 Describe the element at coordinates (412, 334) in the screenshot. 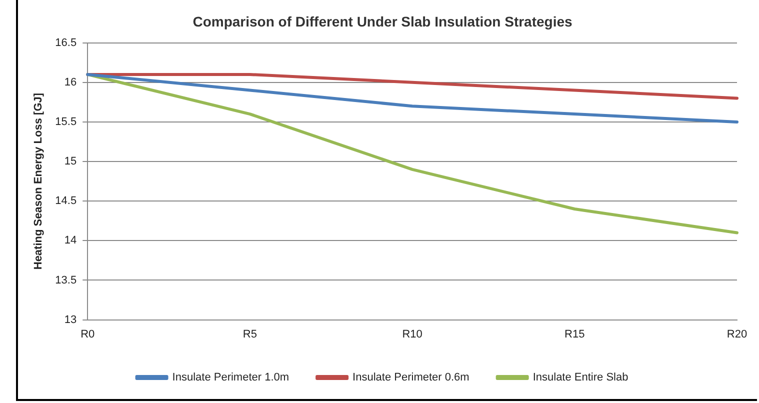

I see `x-tick-label: R10` at that location.